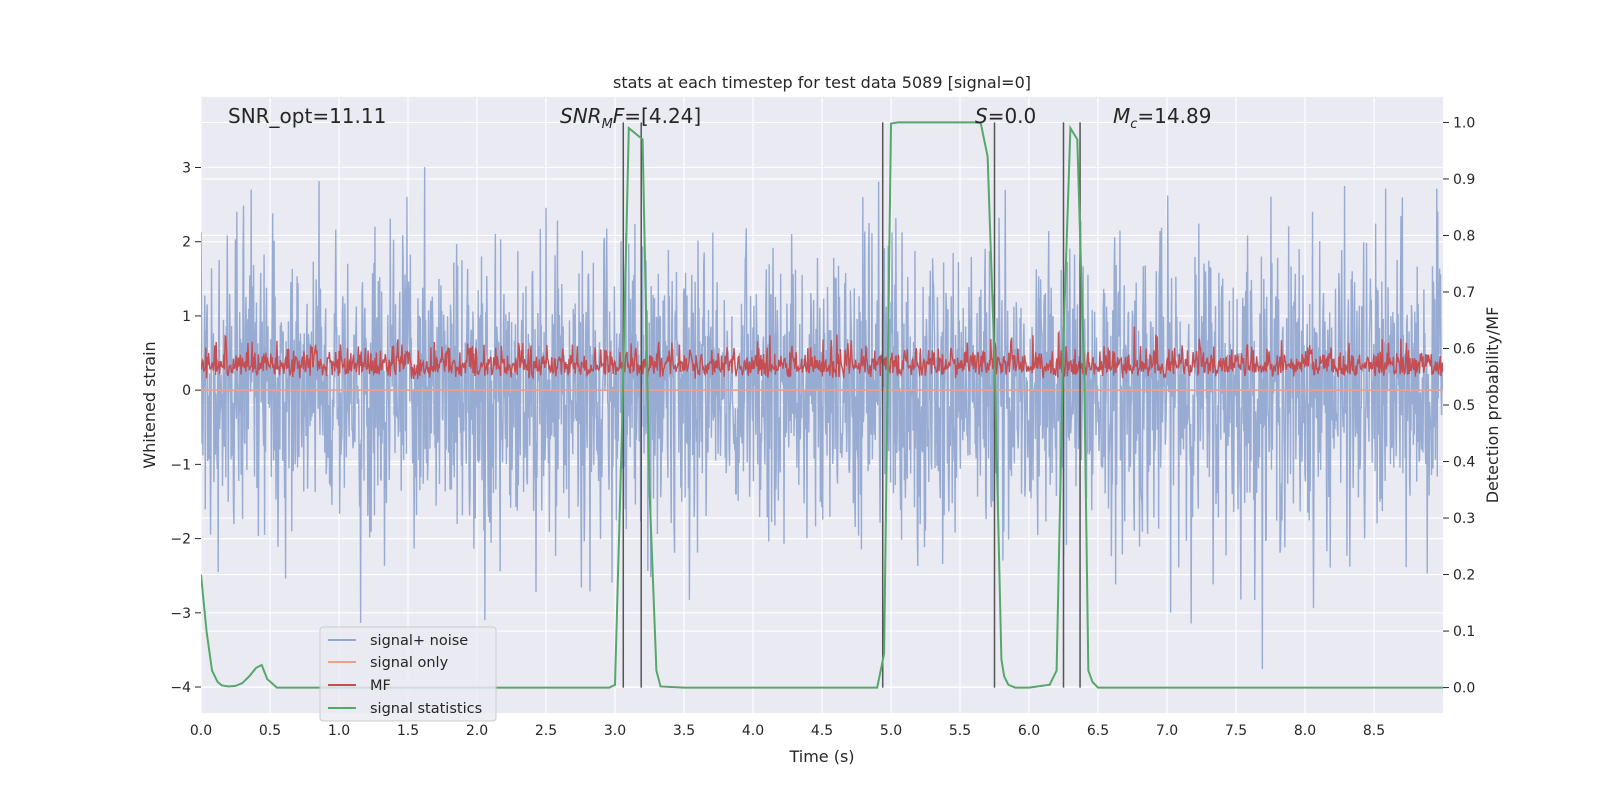  Describe the element at coordinates (307, 116) in the screenshot. I see `annotation-snr-opt: SNR_opt=11.11` at that location.